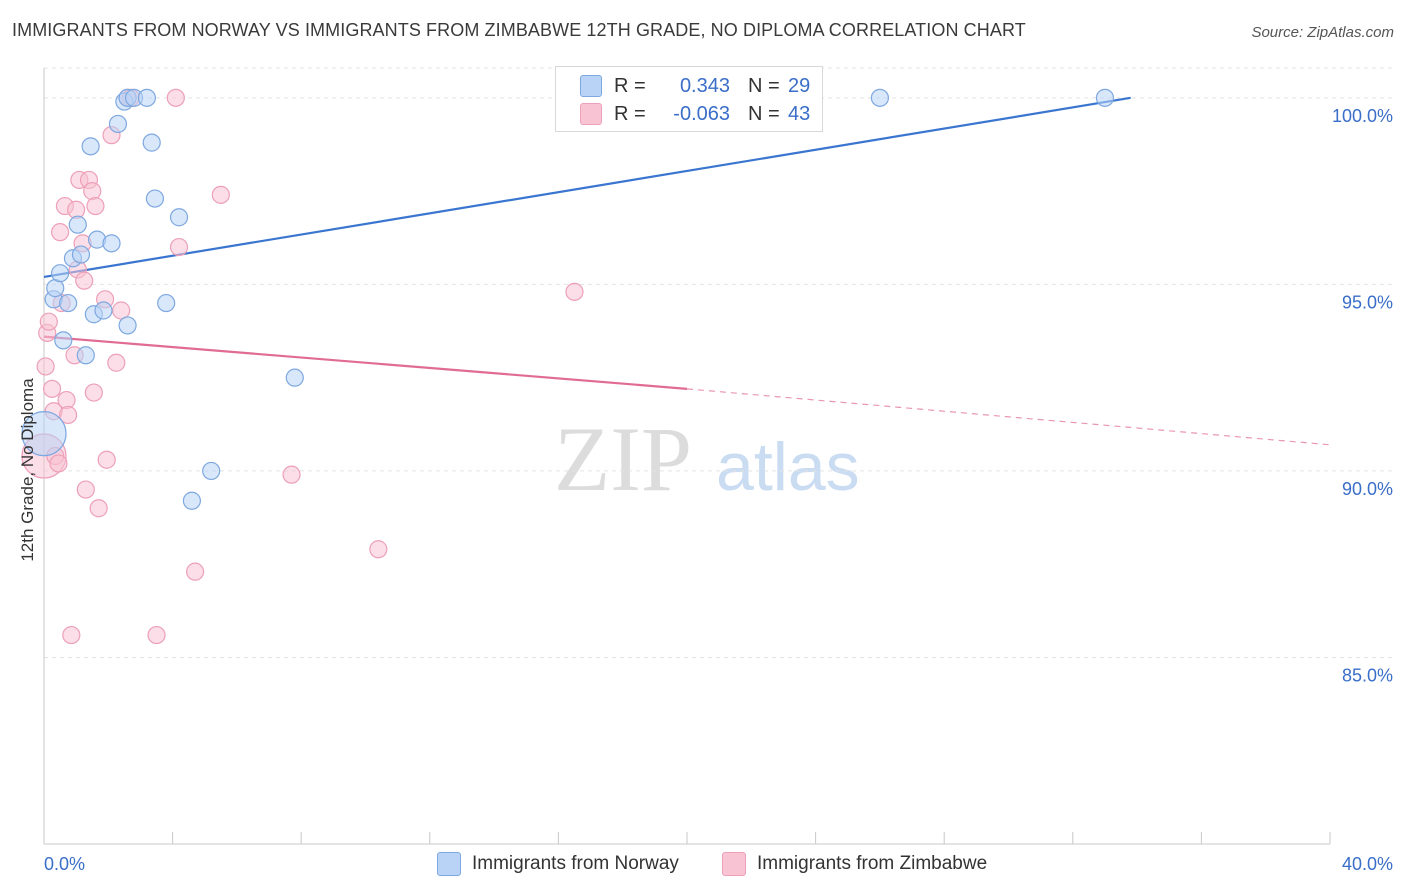 This screenshot has height=892, width=1406. I want to click on legend-row-norway: R = 0.343 N = 29, so click(695, 86).